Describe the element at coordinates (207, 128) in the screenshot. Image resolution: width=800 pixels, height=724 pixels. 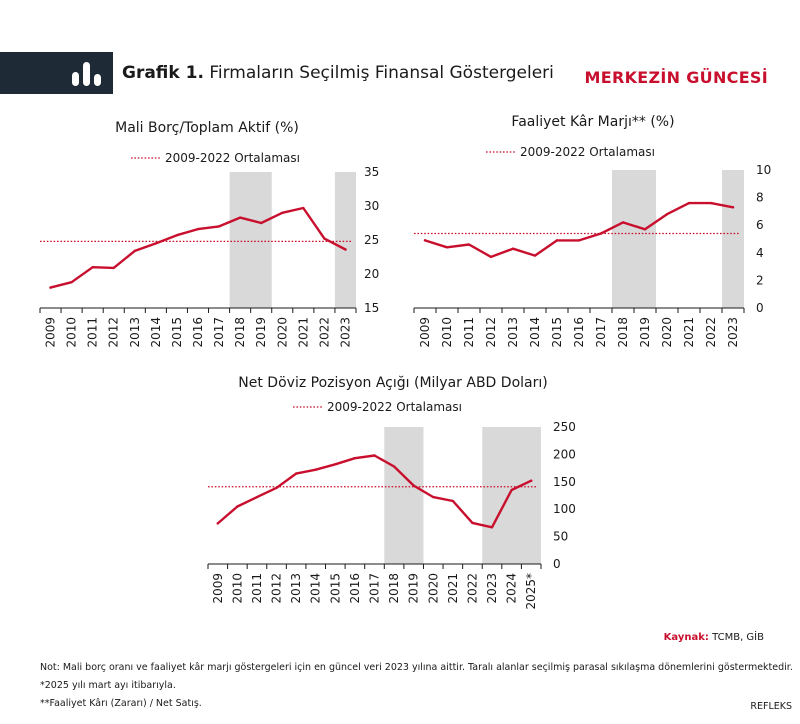
I see `chart-title: Mali Borç/Toplam Aktif (%)` at that location.